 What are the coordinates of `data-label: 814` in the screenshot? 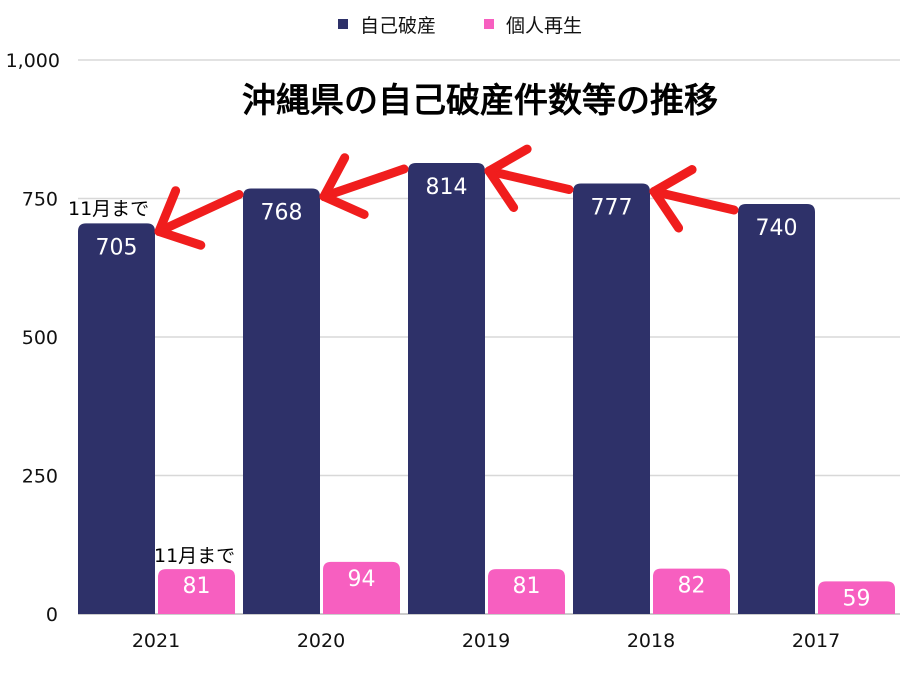 It's located at (447, 187).